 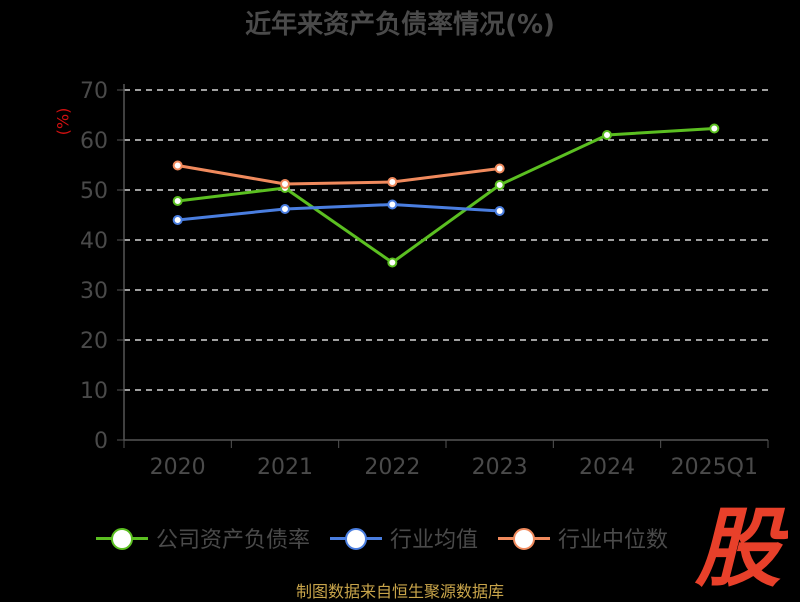 I want to click on x-tick-label: 2021, so click(x=285, y=467).